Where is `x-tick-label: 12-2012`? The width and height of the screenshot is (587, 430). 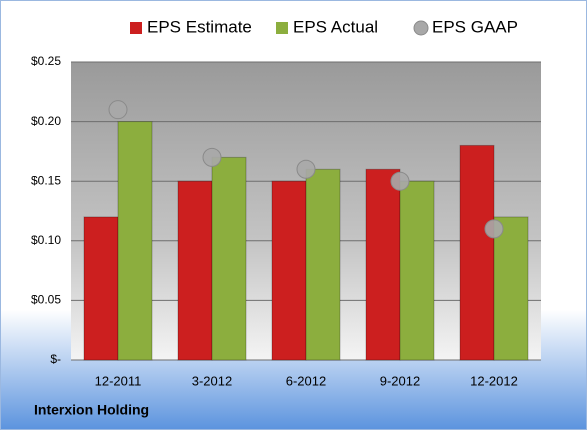
x-tick-label: 12-2012 is located at coordinates (494, 380).